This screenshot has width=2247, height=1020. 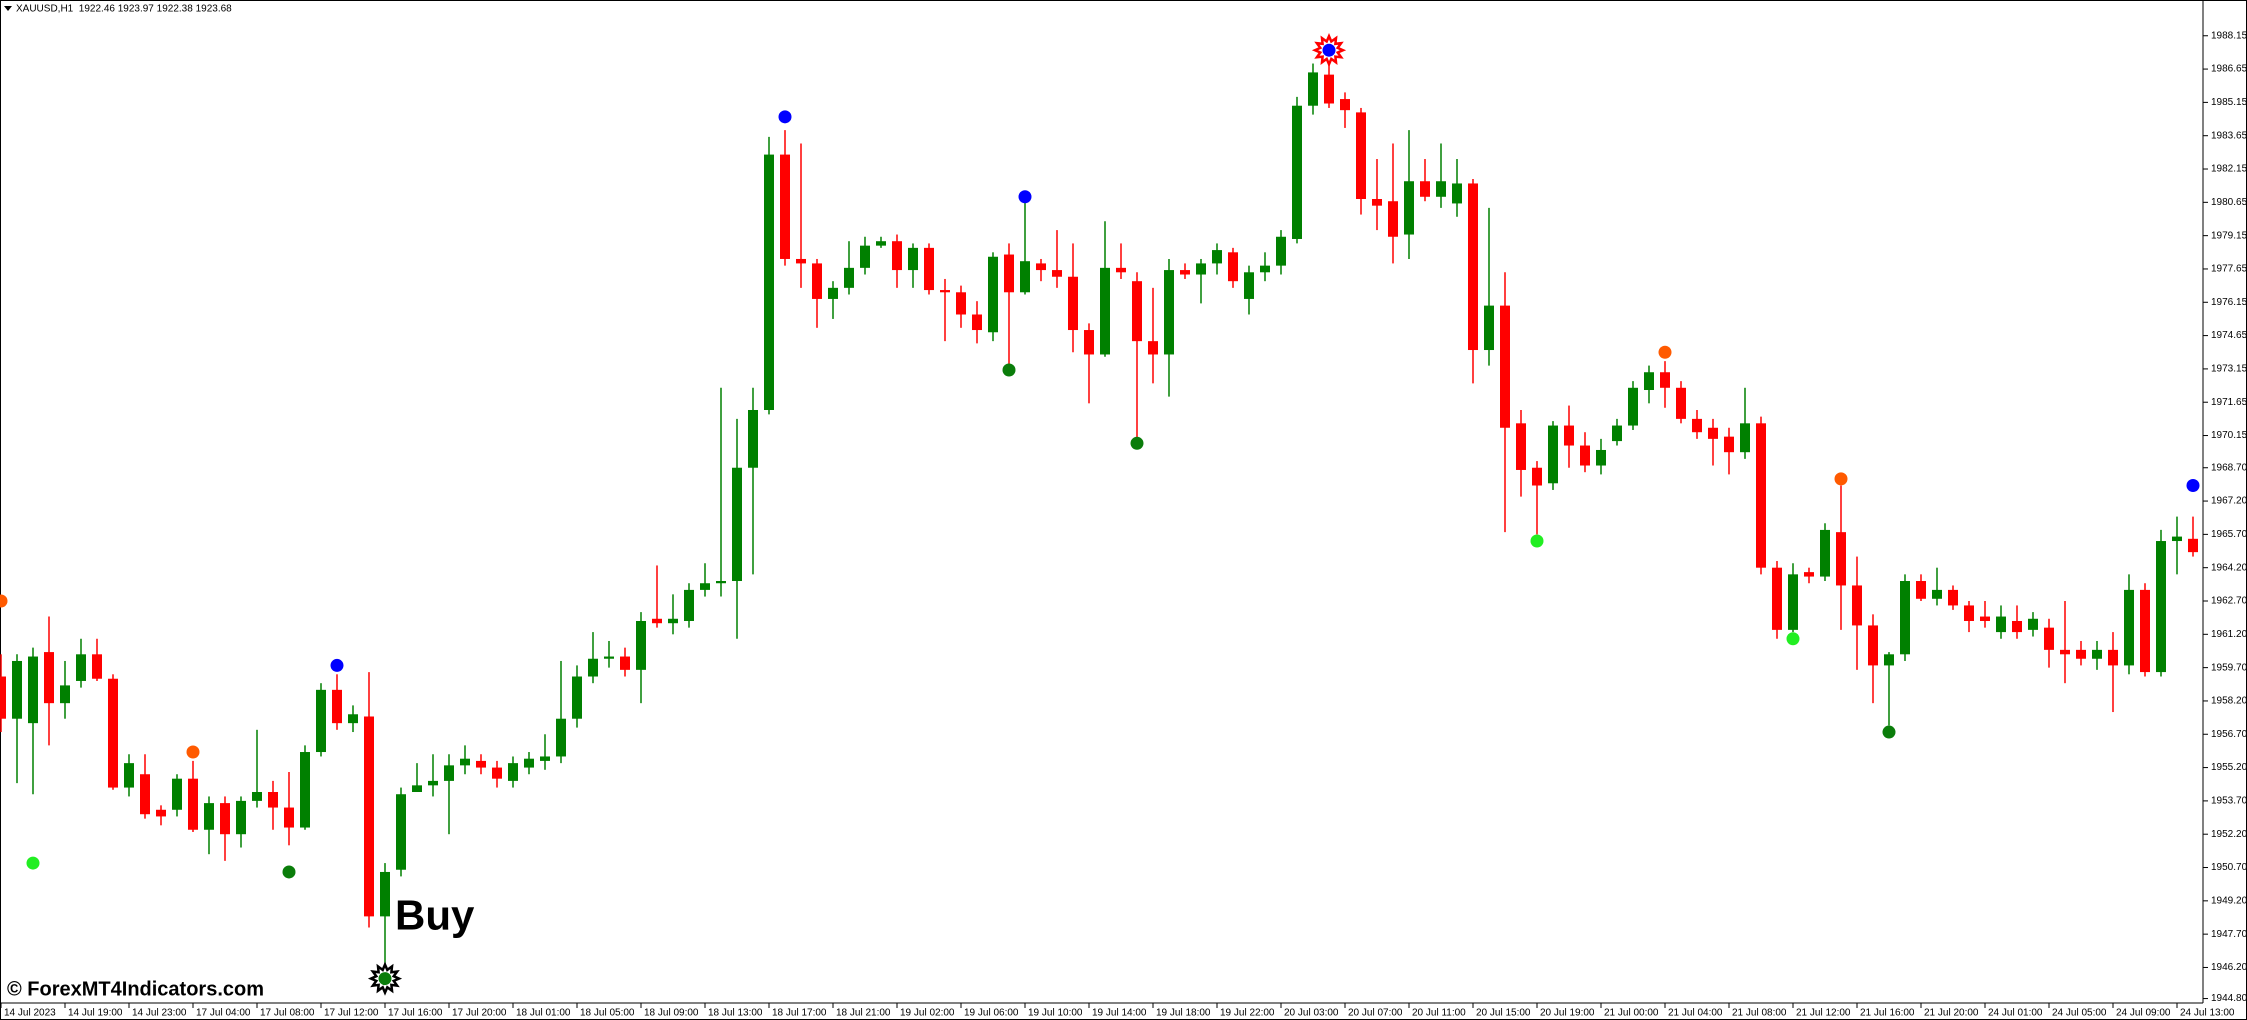 I want to click on y-tick-label: 1973.15, so click(x=2229, y=369).